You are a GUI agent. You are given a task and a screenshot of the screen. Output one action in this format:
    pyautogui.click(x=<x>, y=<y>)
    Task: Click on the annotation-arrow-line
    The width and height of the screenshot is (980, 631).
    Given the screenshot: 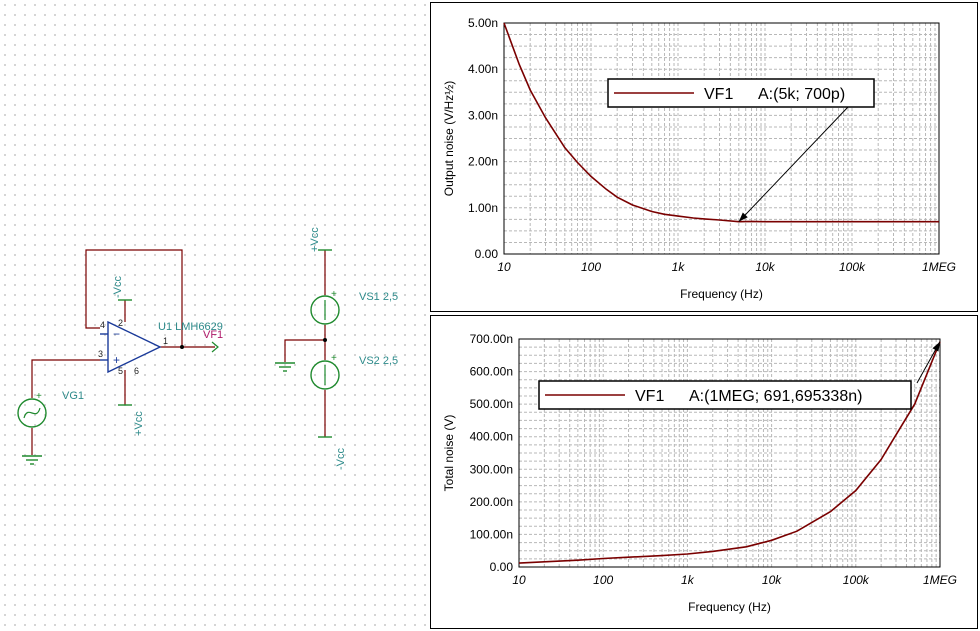 What is the action you would take?
    pyautogui.click(x=793, y=164)
    